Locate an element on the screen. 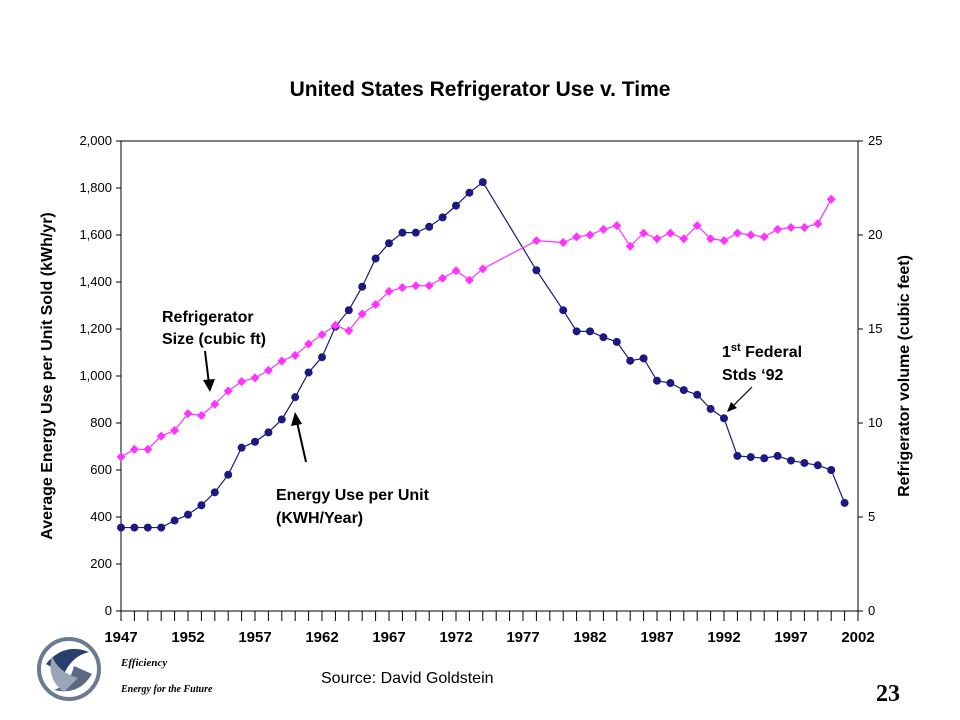 The height and width of the screenshot is (720, 960). right-tick-label: 5 is located at coordinates (871, 516).